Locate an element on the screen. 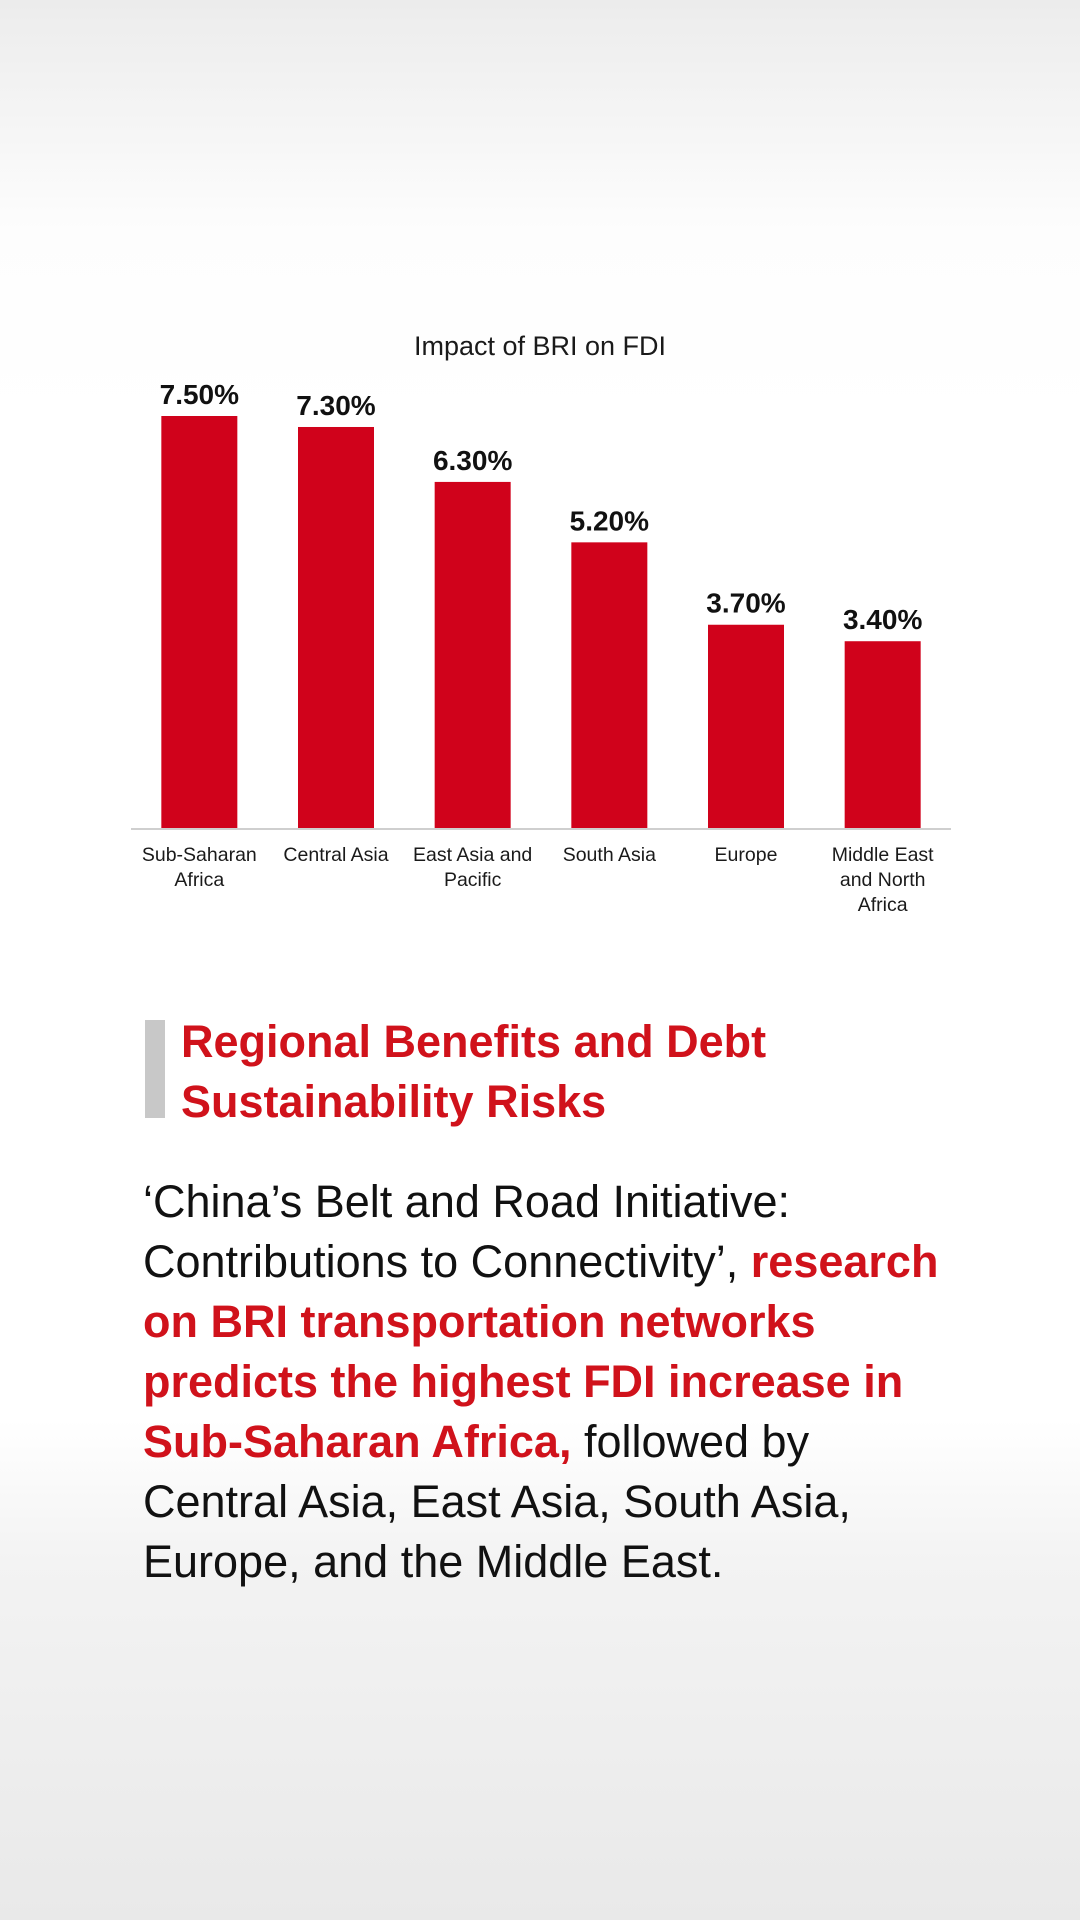 This screenshot has height=1920, width=1080. category-label-0-line-0: Sub-Saharan is located at coordinates (199, 855).